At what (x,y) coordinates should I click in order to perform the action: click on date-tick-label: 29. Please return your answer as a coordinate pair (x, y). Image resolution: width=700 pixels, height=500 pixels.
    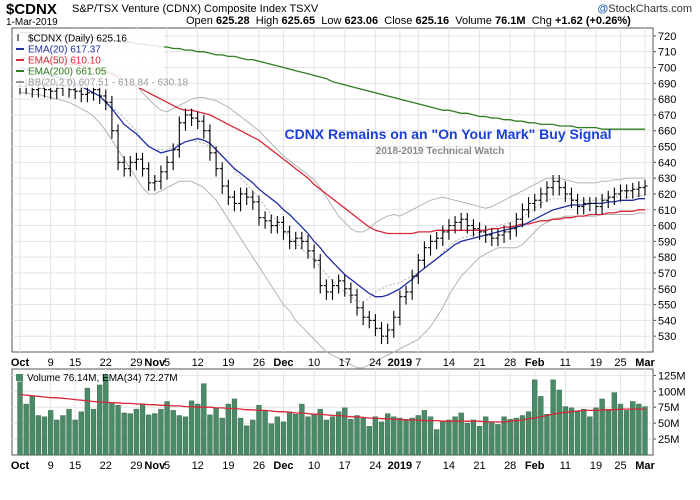
    Looking at the image, I should click on (136, 363).